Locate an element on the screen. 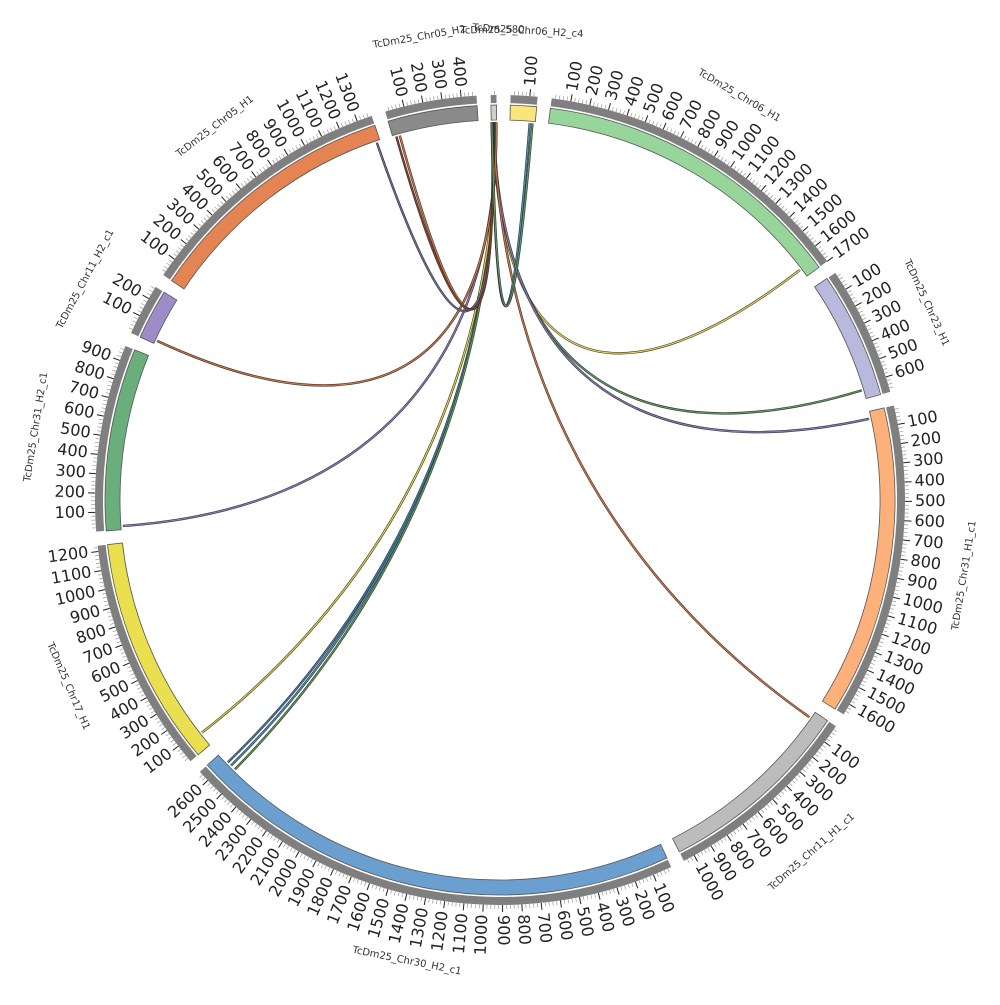  link-s11-s12 is located at coordinates (444, 215).